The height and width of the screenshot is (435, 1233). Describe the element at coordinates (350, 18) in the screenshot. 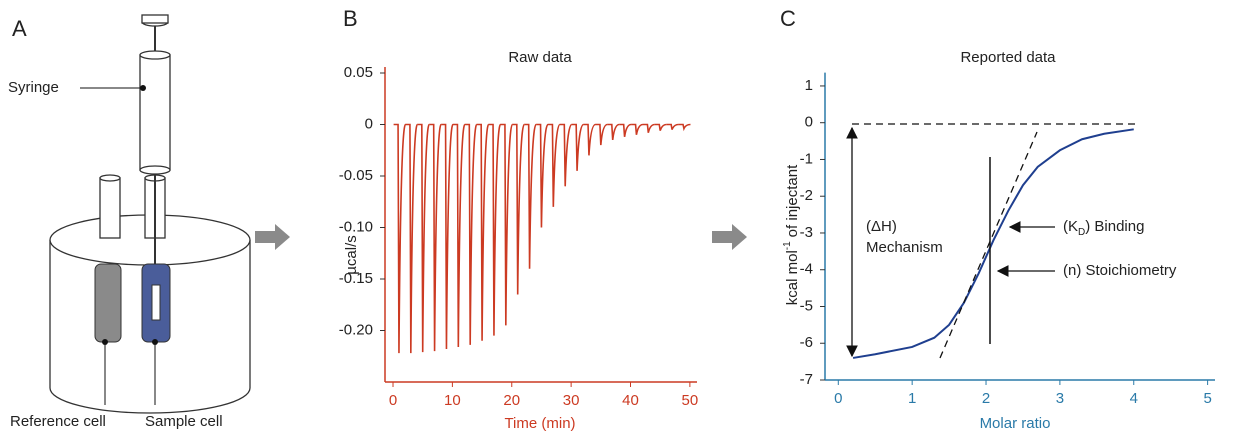

I see `panel-label: B` at that location.